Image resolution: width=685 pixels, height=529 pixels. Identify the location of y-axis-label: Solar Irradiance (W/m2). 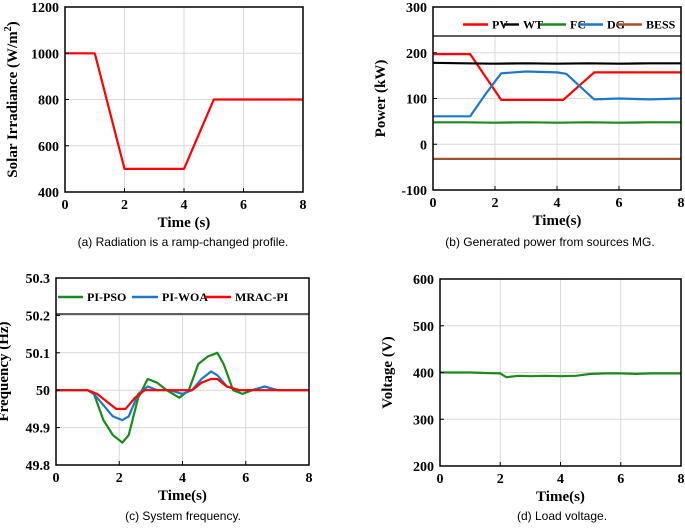
(12, 99).